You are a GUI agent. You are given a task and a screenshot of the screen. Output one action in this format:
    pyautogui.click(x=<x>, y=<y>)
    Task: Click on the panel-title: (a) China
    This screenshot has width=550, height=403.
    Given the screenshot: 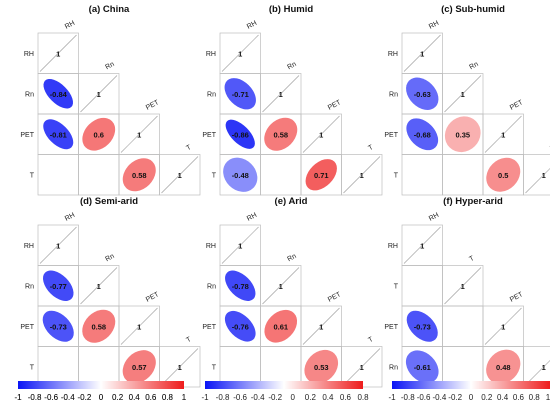 What is the action you would take?
    pyautogui.click(x=109, y=9)
    